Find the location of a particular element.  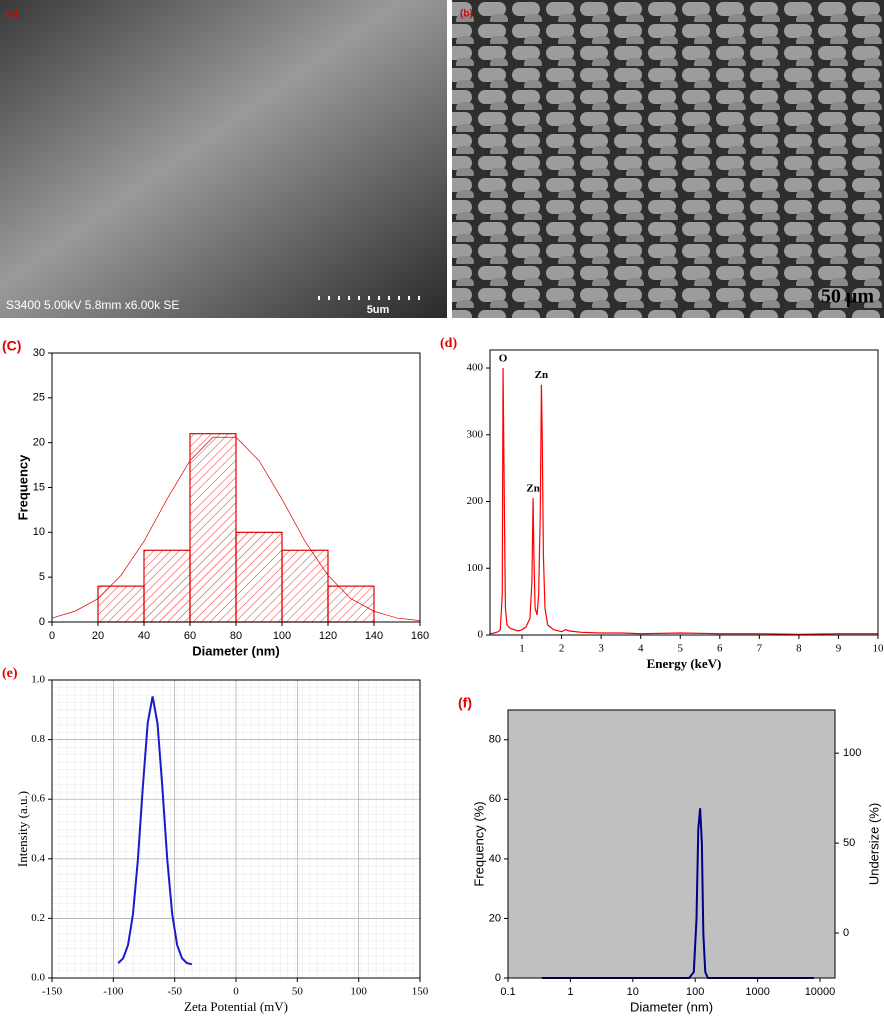

y-tick-label: 200 is located at coordinates (475, 501).